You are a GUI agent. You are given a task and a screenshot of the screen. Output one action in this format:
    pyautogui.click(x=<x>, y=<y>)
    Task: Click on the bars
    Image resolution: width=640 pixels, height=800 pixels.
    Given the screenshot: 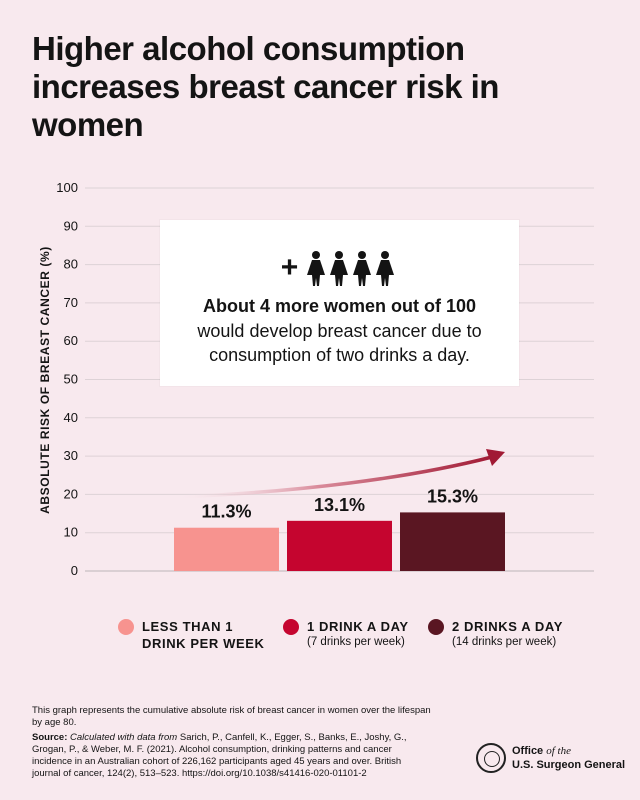 What is the action you would take?
    pyautogui.click(x=339, y=541)
    